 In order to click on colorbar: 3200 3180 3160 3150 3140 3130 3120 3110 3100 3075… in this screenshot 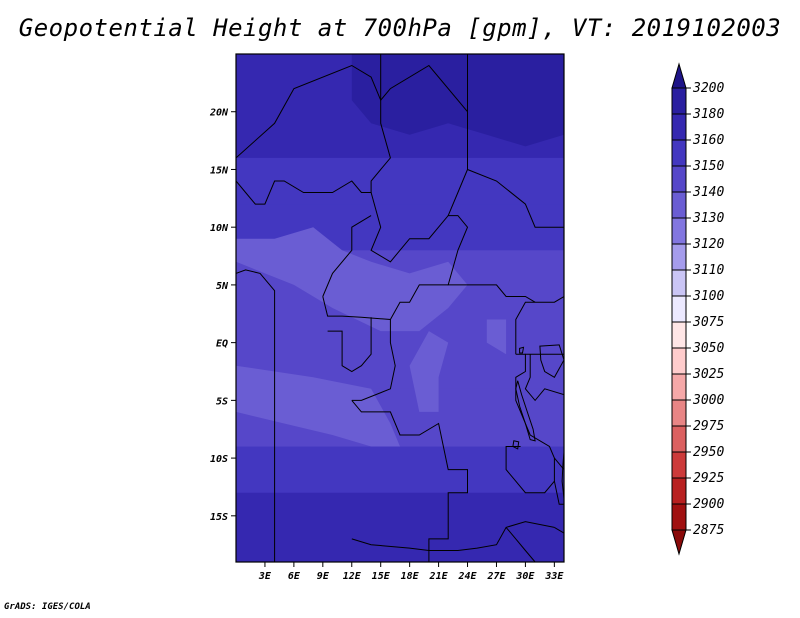, I will do `click(697, 309)`.